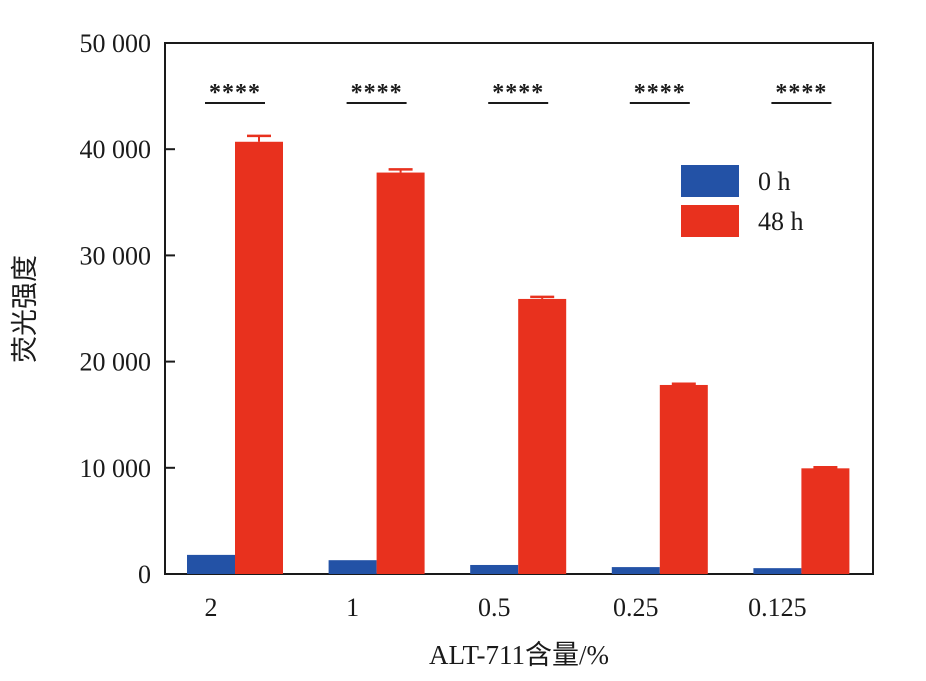 Image resolution: width=926 pixels, height=681 pixels. I want to click on x-tick-label: 1, so click(352, 607).